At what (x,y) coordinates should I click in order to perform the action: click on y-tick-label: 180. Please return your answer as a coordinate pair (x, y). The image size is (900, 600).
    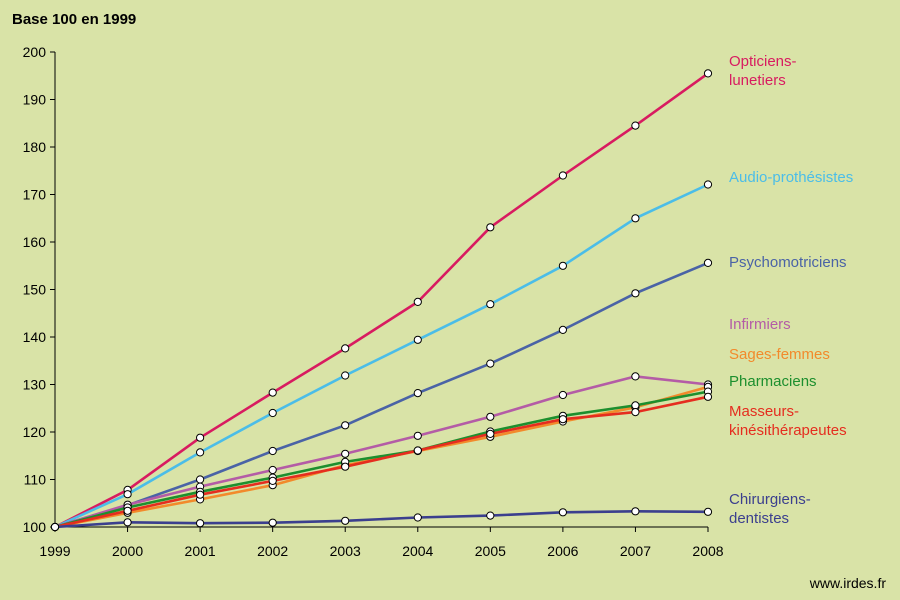
    Looking at the image, I should click on (35, 147).